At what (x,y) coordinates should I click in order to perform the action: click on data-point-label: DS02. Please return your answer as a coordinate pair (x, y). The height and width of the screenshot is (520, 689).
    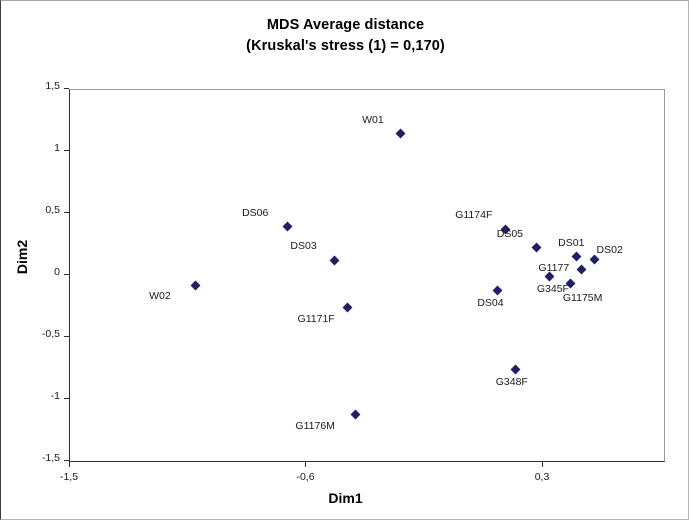
    Looking at the image, I should click on (609, 250).